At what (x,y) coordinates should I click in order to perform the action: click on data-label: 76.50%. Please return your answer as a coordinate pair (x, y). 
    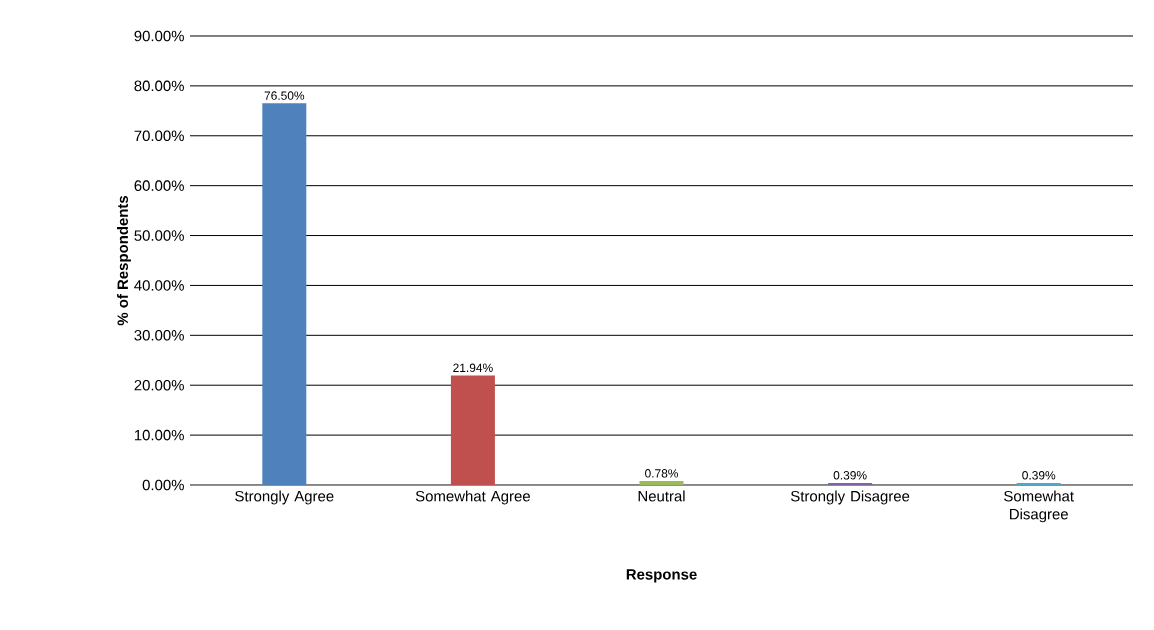
    Looking at the image, I should click on (284, 95).